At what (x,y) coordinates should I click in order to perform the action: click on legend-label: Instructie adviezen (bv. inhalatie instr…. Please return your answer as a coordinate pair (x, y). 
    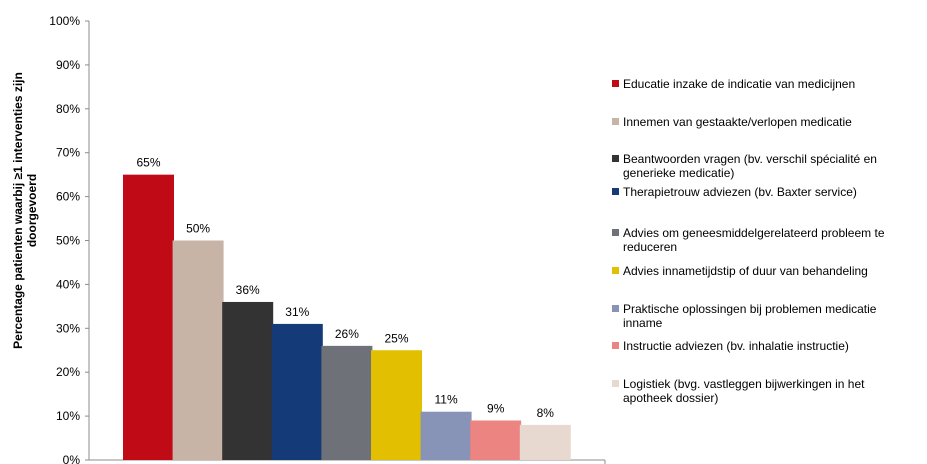
    Looking at the image, I should click on (773, 346).